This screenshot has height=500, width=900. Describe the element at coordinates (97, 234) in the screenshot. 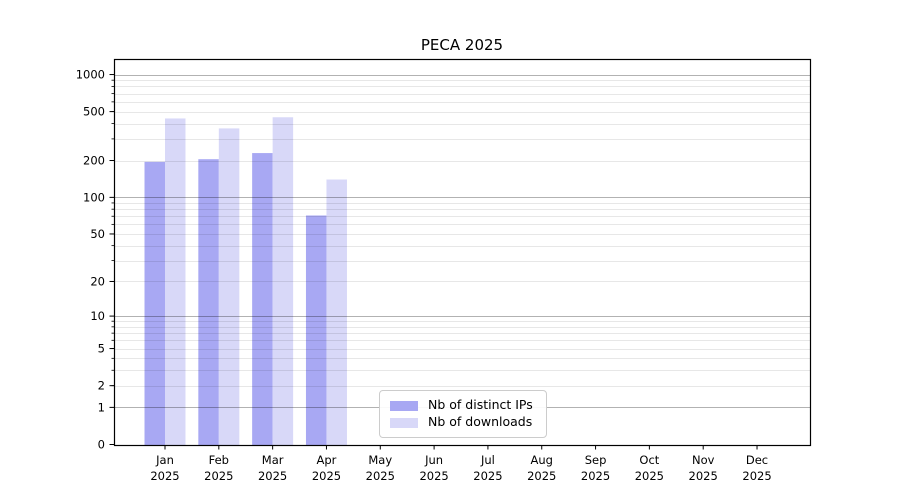

I see `y-tick-label: 50` at that location.